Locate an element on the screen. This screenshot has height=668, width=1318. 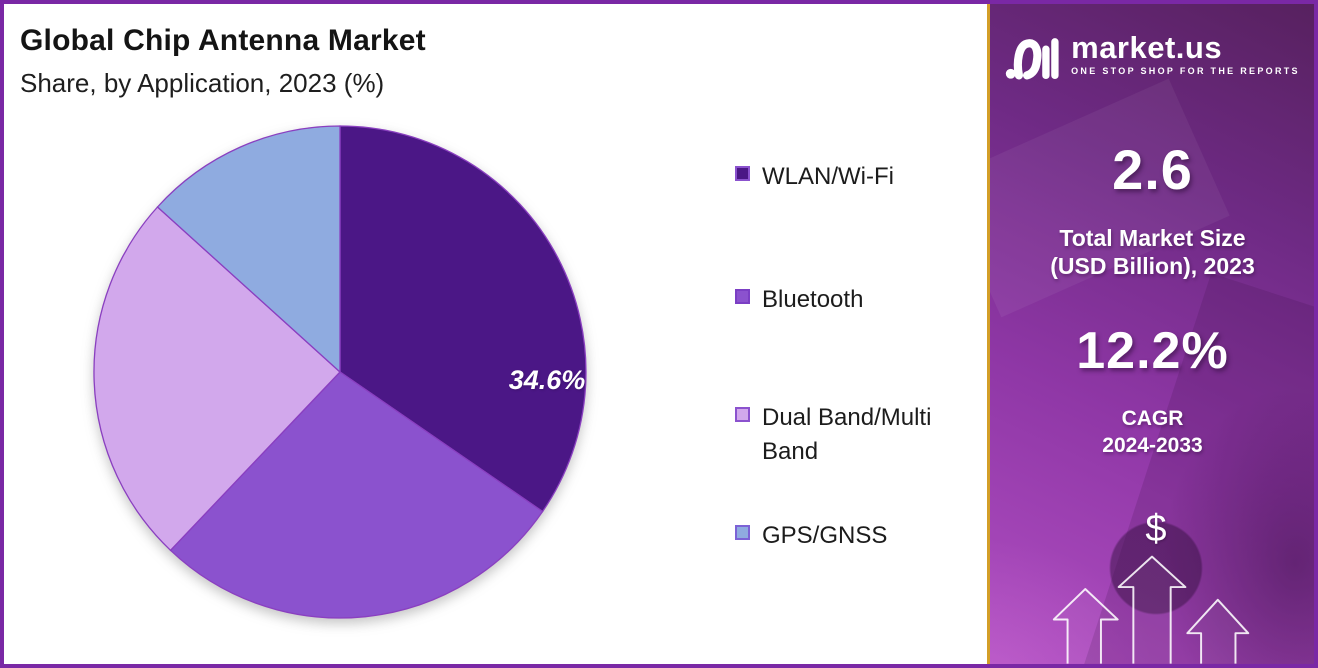
legend-label: Bluetooth is located at coordinates (813, 299).